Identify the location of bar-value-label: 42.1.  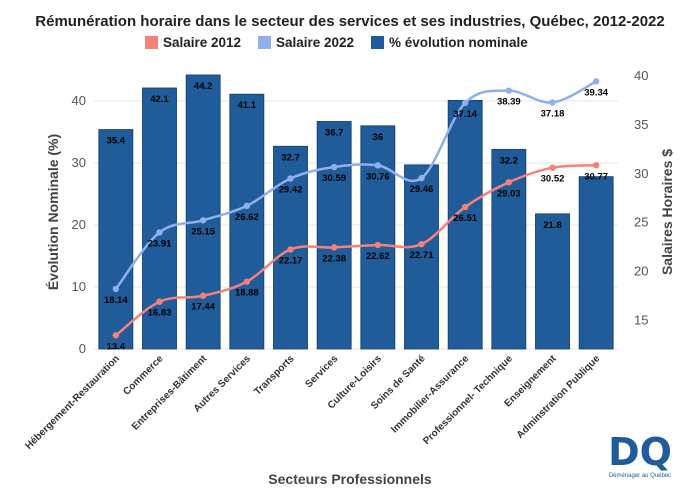
(159, 99).